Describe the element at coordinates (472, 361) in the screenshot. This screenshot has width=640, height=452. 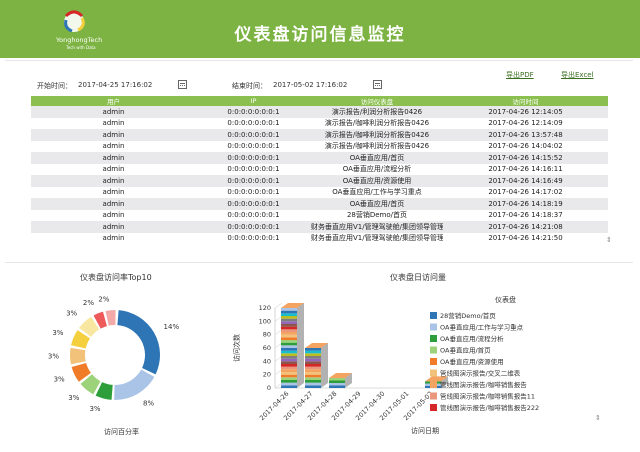
I see `legend-item: OA垂直应用/资源使用` at that location.